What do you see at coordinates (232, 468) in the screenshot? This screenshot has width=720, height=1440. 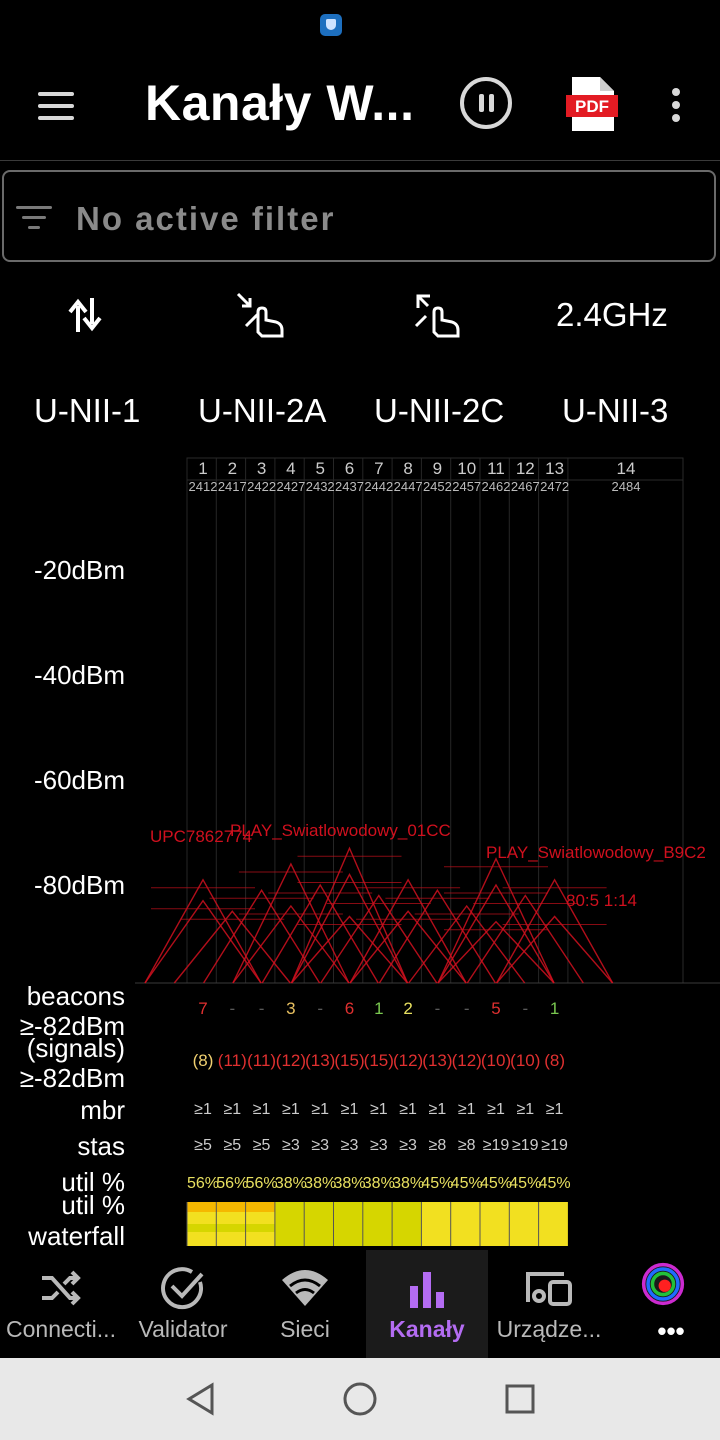 I see `channel-number: 2` at bounding box center [232, 468].